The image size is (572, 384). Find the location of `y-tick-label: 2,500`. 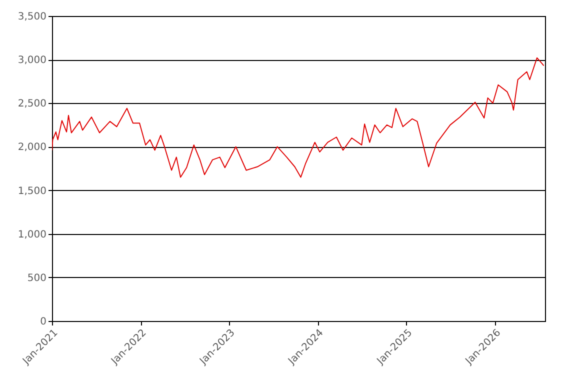

y-tick-label: 2,500 is located at coordinates (32, 104).